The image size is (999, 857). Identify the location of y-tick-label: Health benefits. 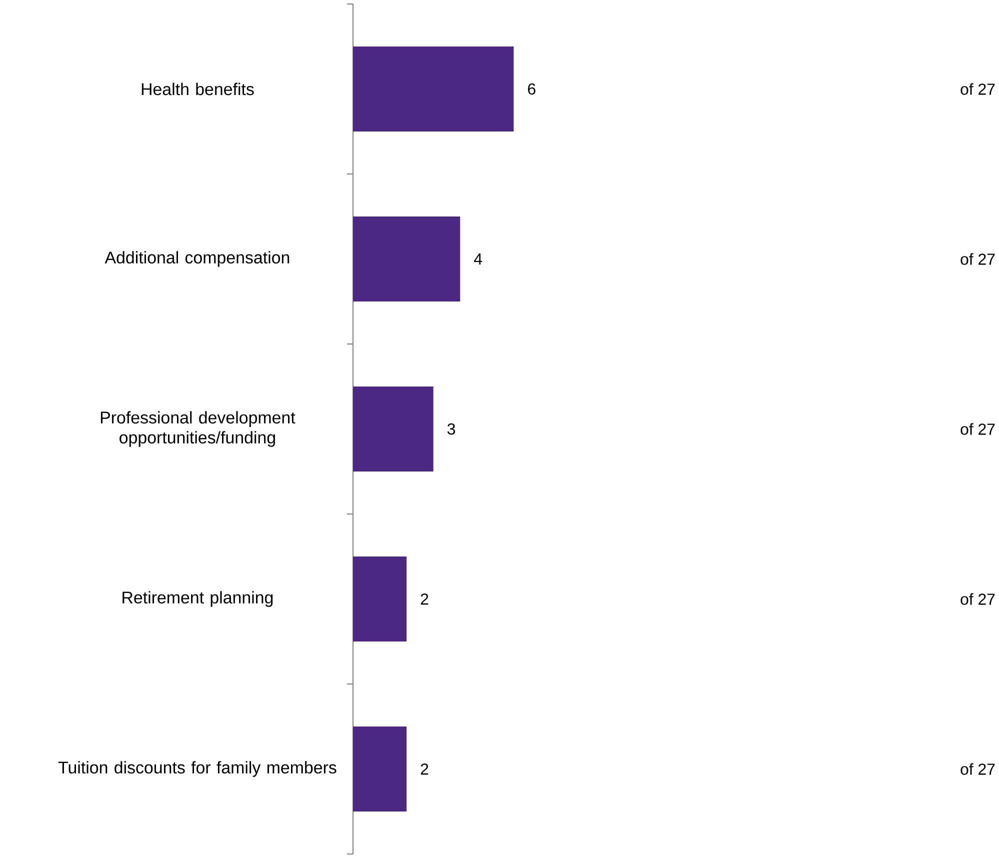
(198, 89).